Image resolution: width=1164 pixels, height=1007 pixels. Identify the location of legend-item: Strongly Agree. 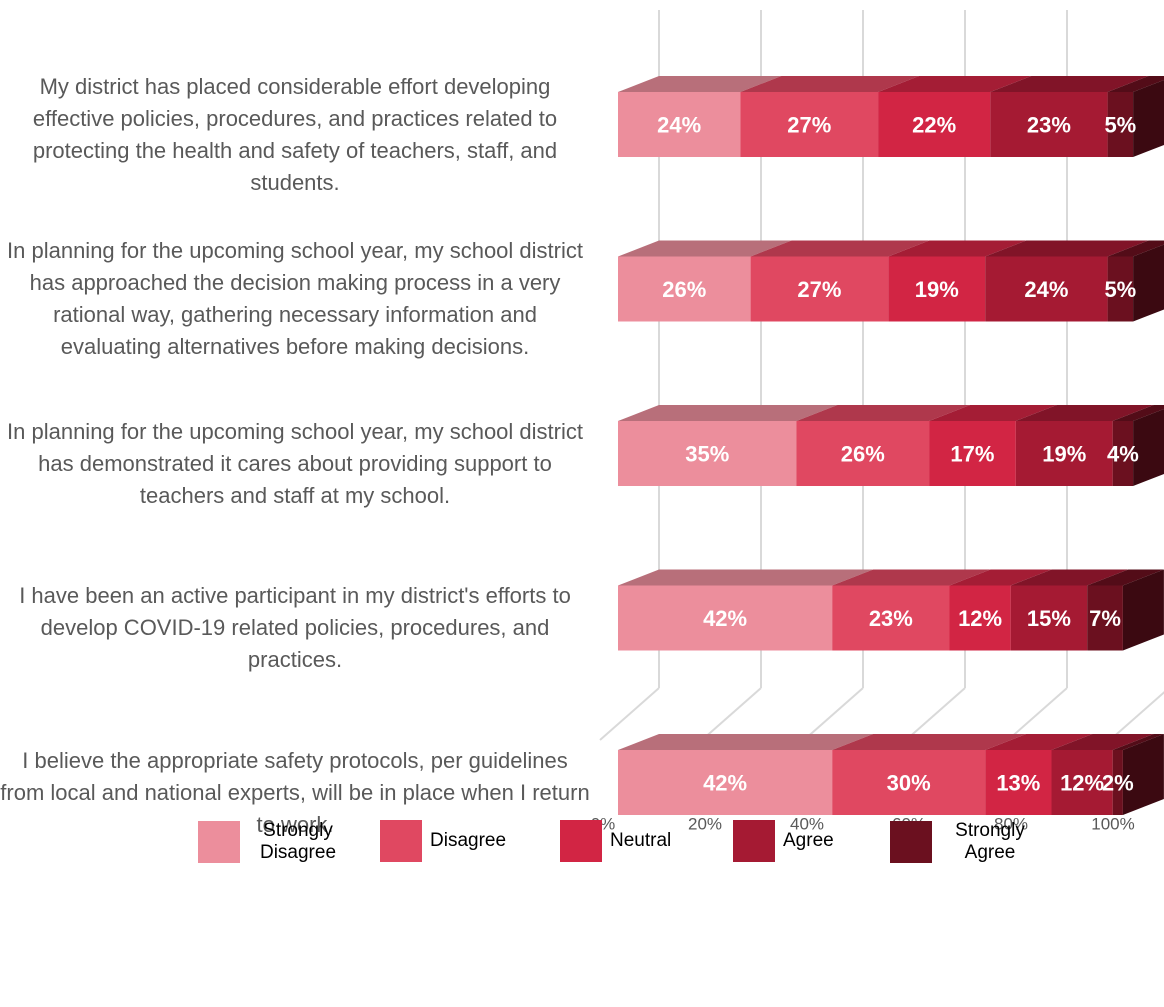
(965, 842).